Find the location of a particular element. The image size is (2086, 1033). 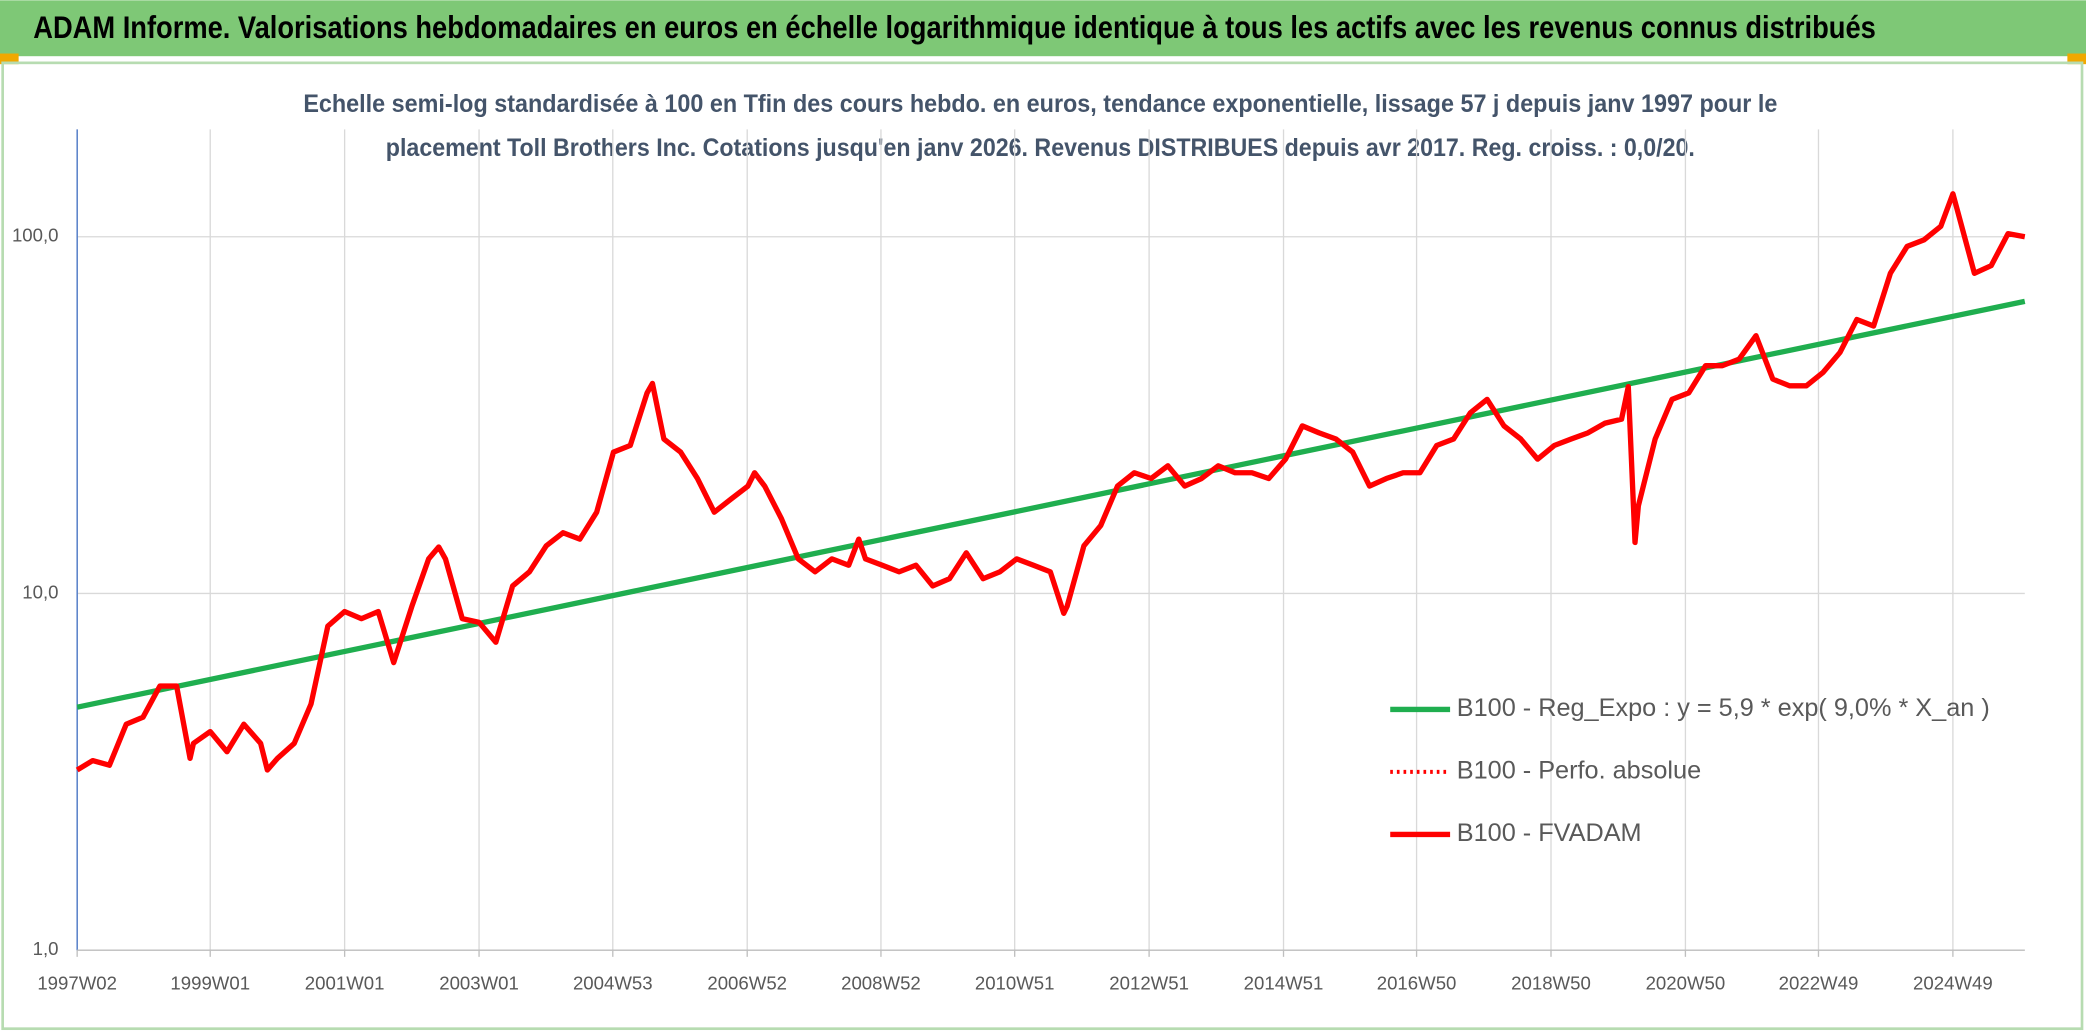

y-tick-label: 1,0 is located at coordinates (46, 948).